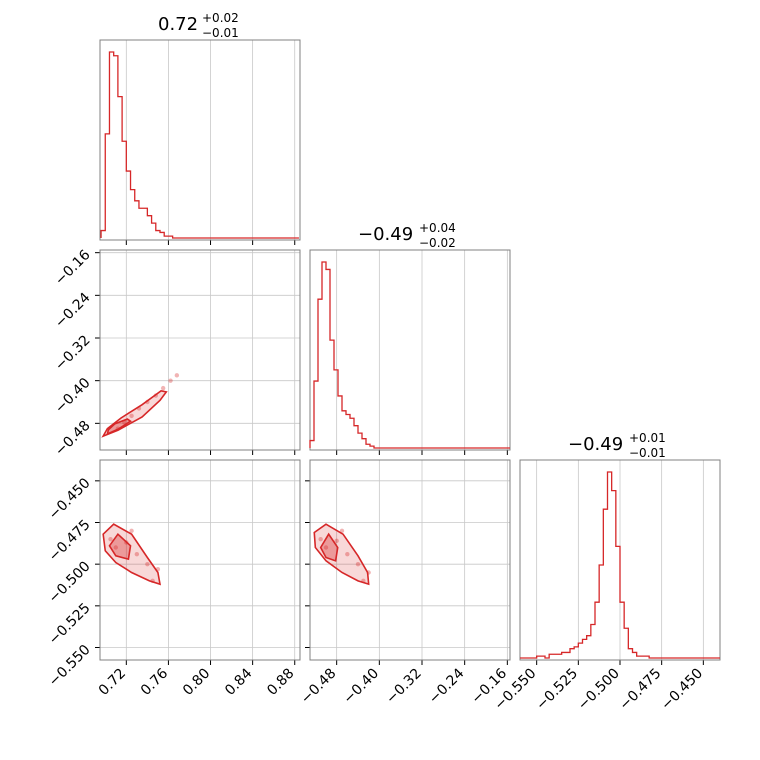 The width and height of the screenshot is (760, 760). I want to click on title-diag-1: −0.49, so click(385, 234).